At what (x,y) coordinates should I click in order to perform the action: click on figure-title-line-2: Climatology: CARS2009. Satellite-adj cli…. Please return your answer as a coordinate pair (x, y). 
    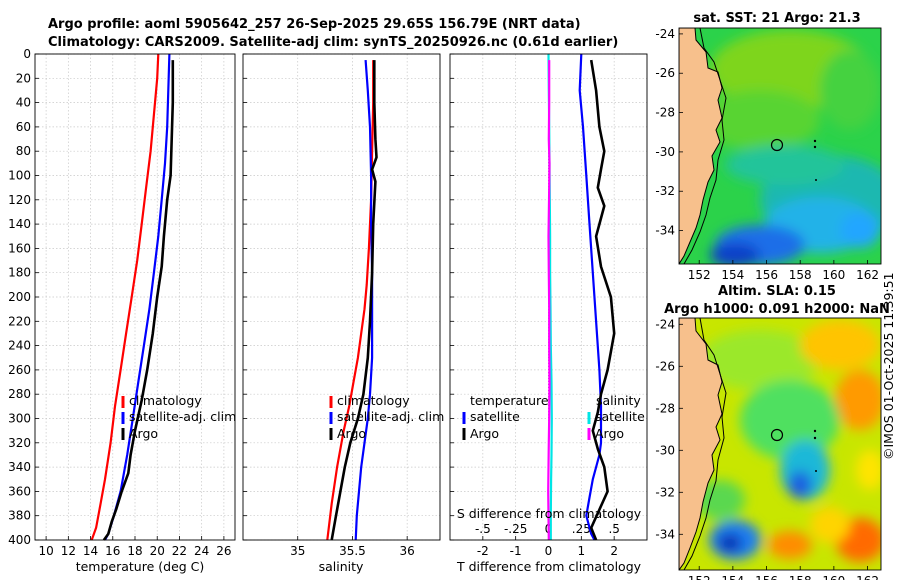
    Looking at the image, I should click on (333, 42).